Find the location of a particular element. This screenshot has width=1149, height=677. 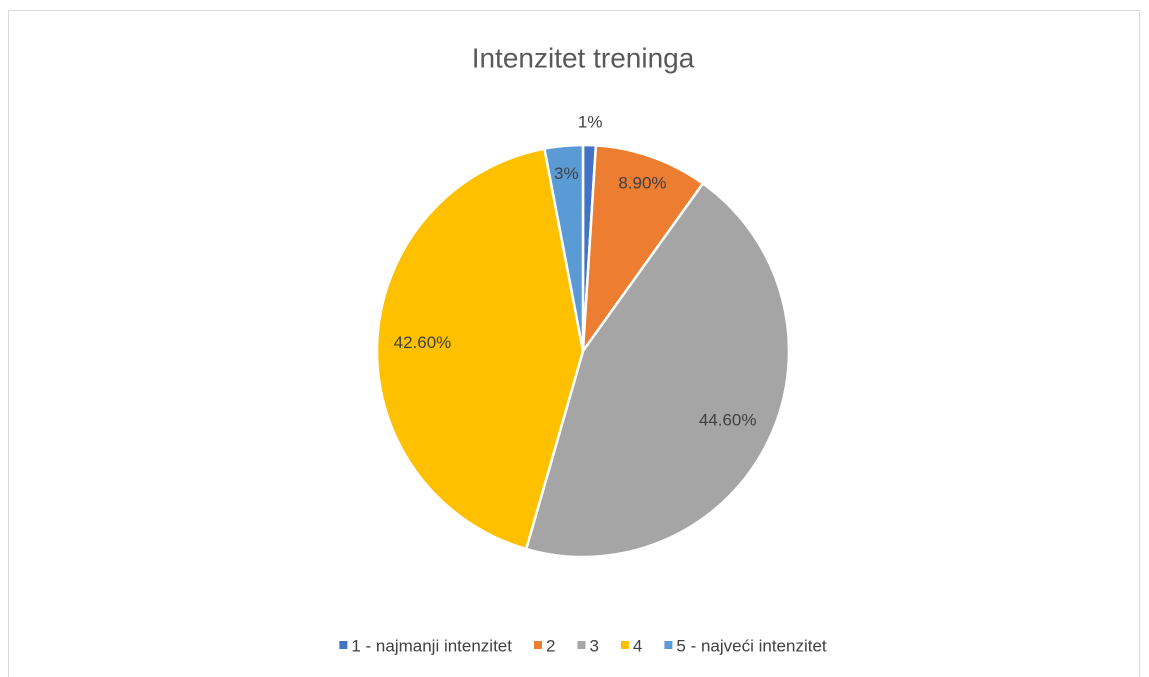

legend-label: 4 is located at coordinates (637, 645).